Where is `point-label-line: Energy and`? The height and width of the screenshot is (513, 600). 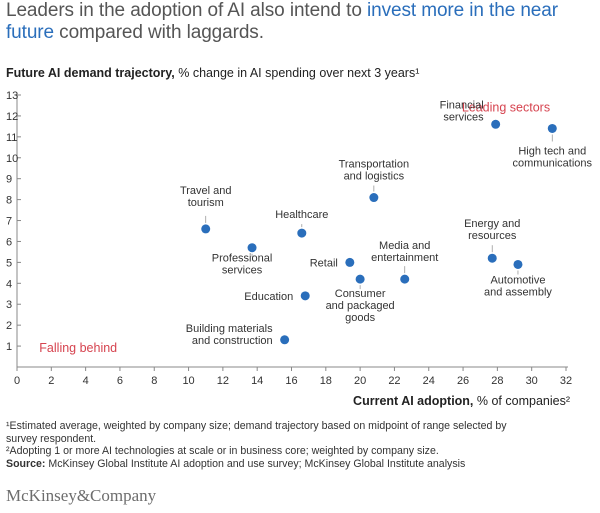
point-label-line: Energy and is located at coordinates (492, 224).